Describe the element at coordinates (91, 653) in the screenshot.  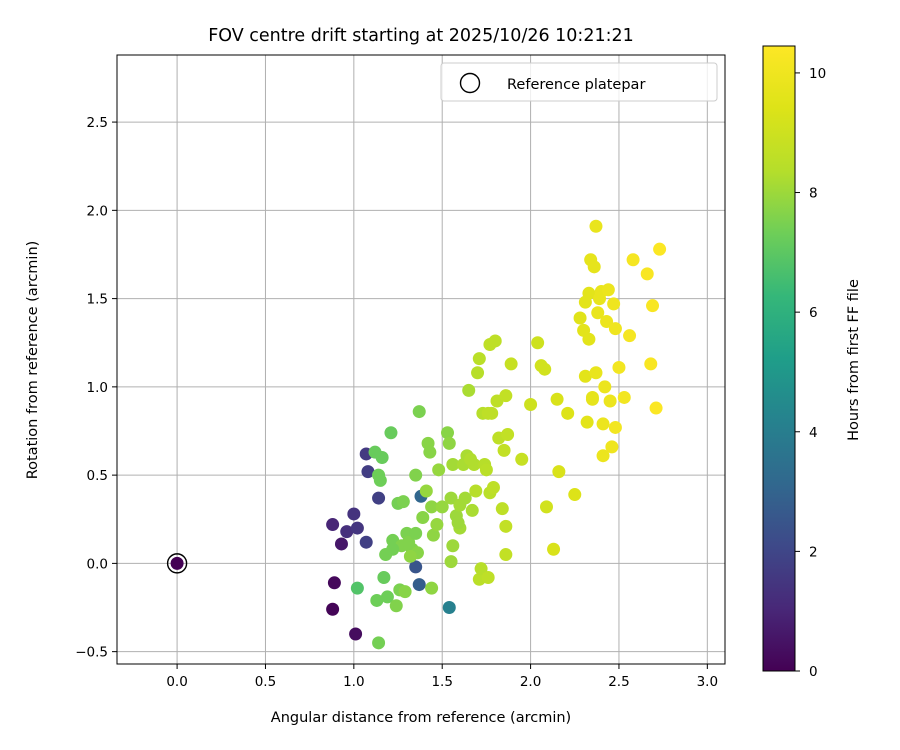
I see `y-tick-label: −0.5` at that location.